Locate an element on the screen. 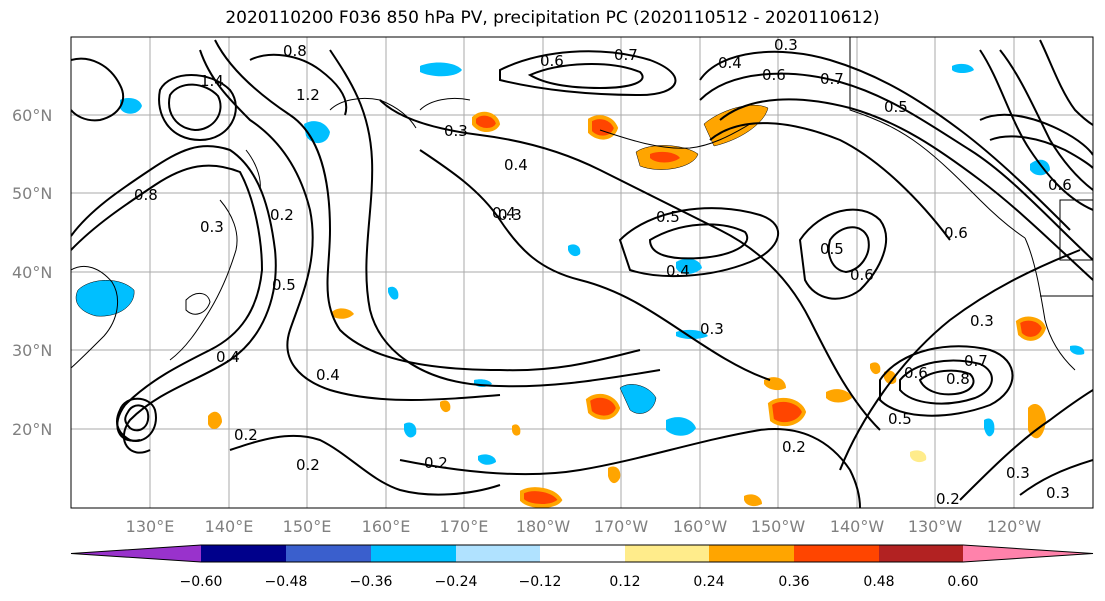 The image size is (1105, 601). colorbar-tick: 0.36 is located at coordinates (793, 582).